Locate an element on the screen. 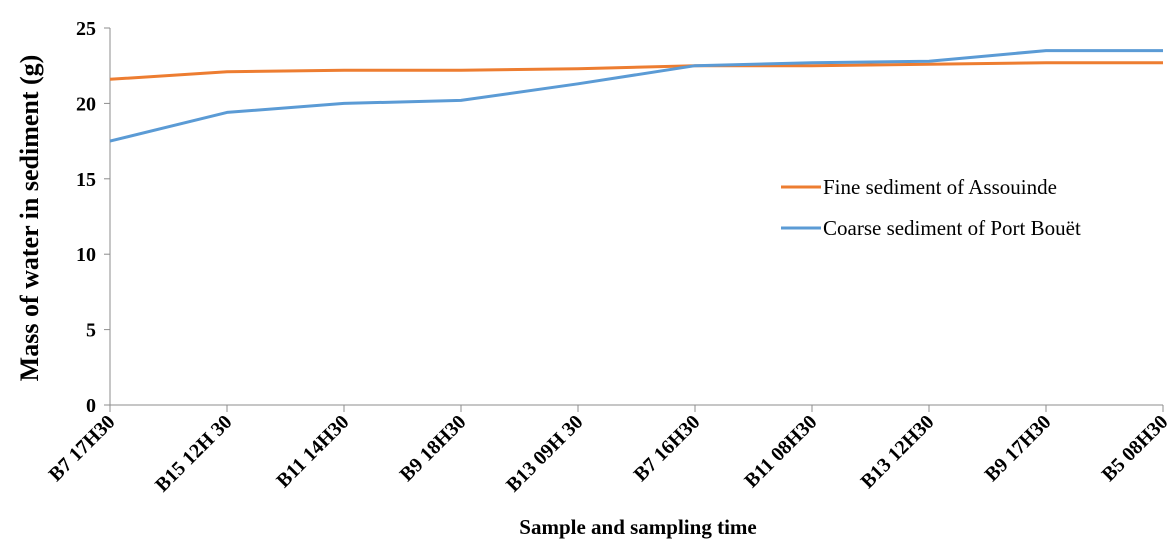 The width and height of the screenshot is (1170, 542). y-tick-label: 15 is located at coordinates (86, 180).